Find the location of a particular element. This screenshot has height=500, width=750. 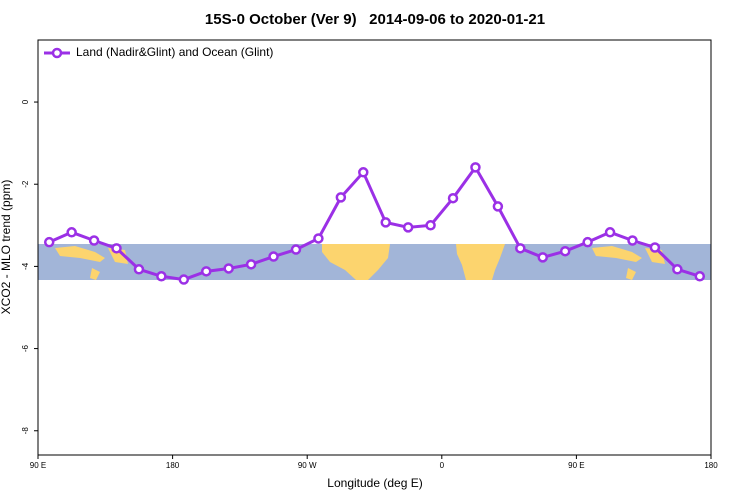

y-tick-label: -4 is located at coordinates (25, 266).